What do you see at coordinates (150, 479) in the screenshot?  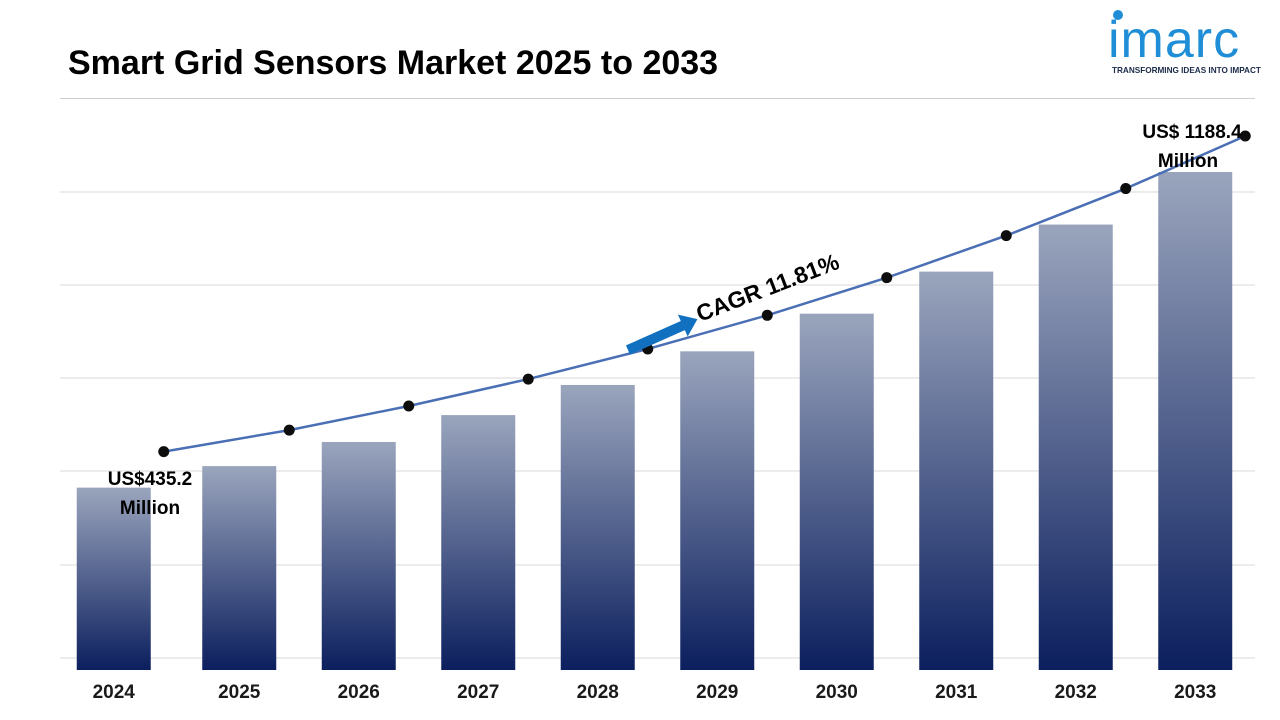 I see `start-value-label: US$435.2` at bounding box center [150, 479].